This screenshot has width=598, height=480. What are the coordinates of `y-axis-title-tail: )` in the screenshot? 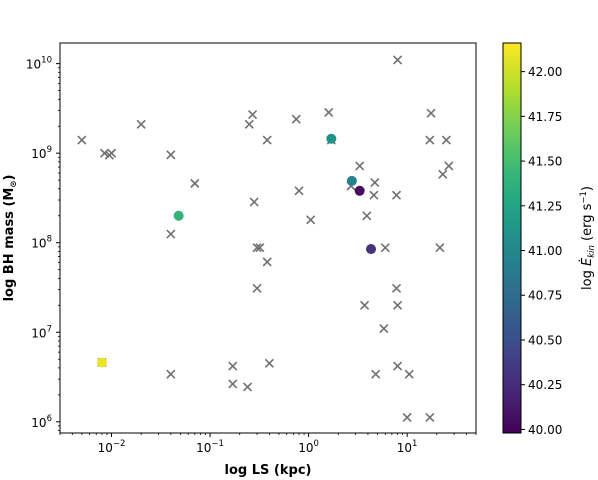 It's located at (9, 178).